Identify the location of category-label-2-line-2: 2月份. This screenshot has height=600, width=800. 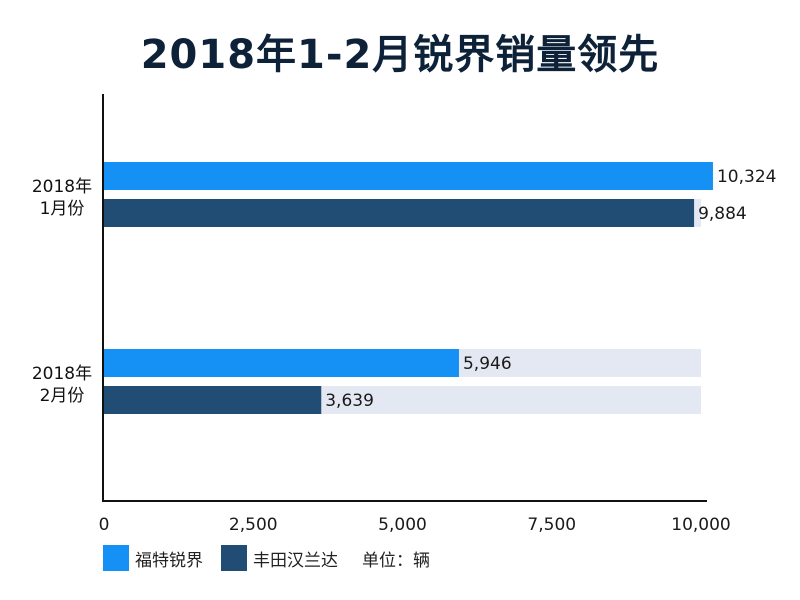
(62, 396).